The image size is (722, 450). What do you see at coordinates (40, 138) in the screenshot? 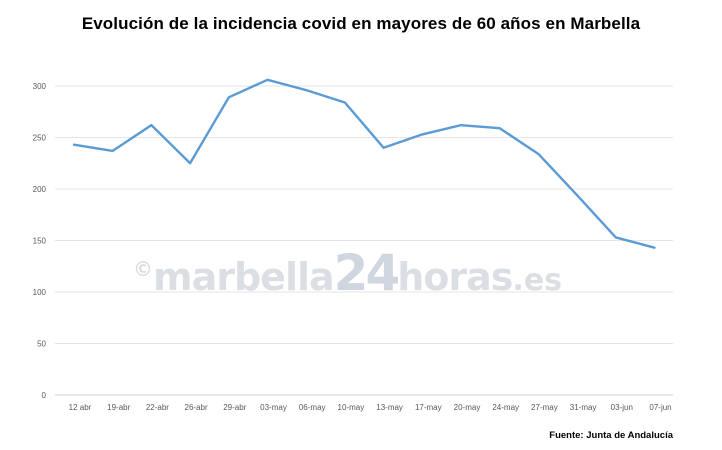
I see `y-tick-label: 250` at bounding box center [40, 138].